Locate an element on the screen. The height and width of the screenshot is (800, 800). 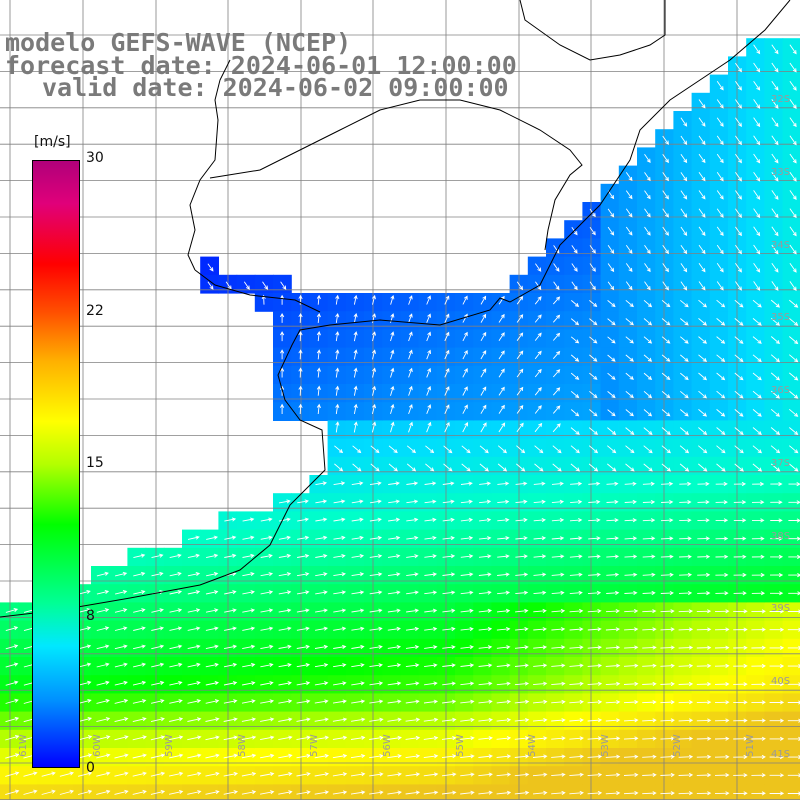
lat-label: 35S is located at coordinates (781, 317).